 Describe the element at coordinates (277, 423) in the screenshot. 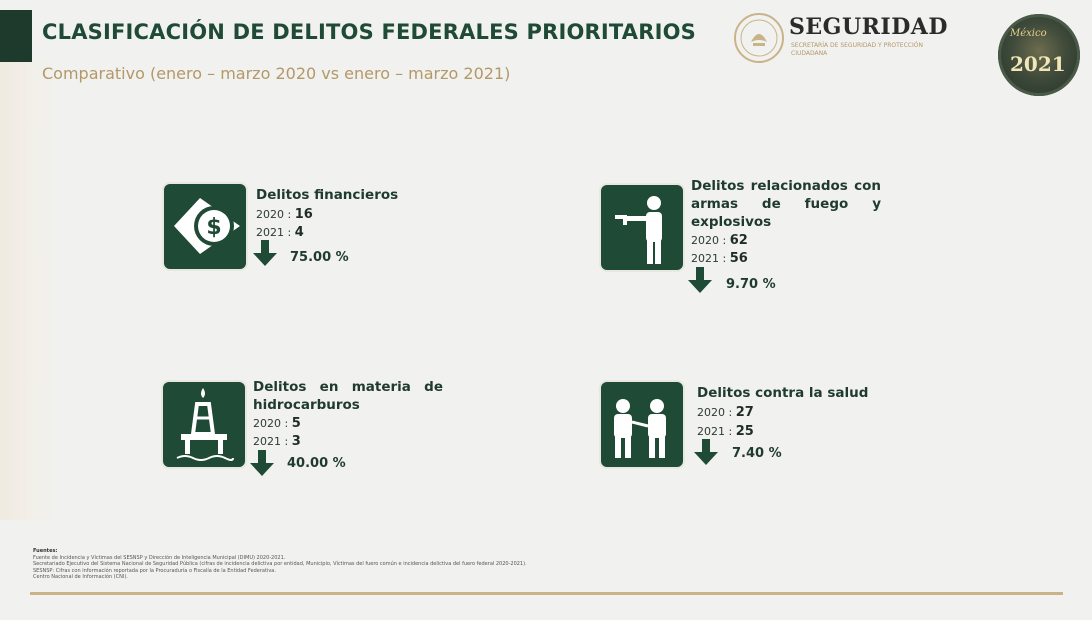

I see `stat-2020: 2020 : 5` at that location.